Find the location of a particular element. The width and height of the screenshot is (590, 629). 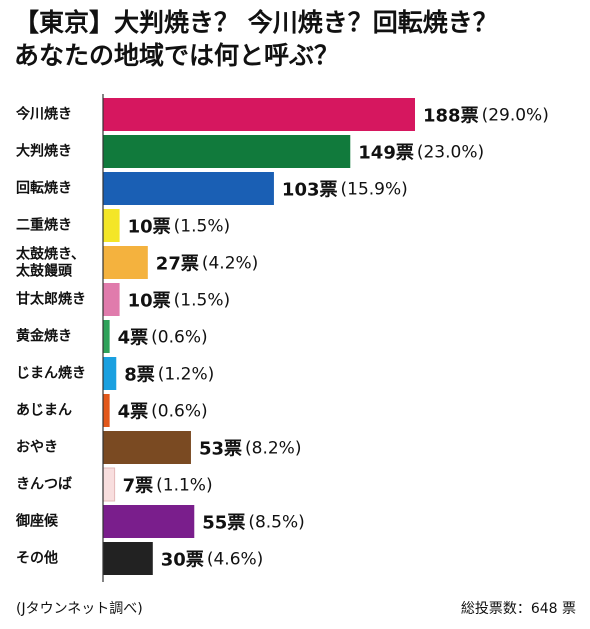

category-label: 二重焼き is located at coordinates (44, 225).